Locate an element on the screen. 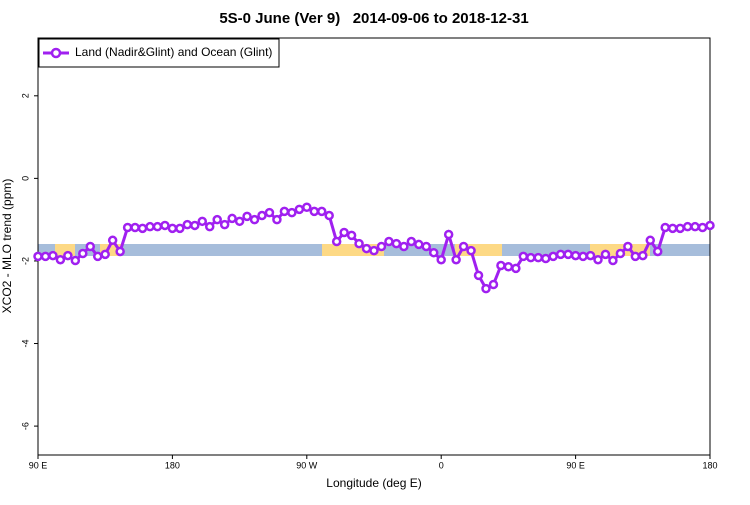  y-tick-label: -4 is located at coordinates (25, 344).